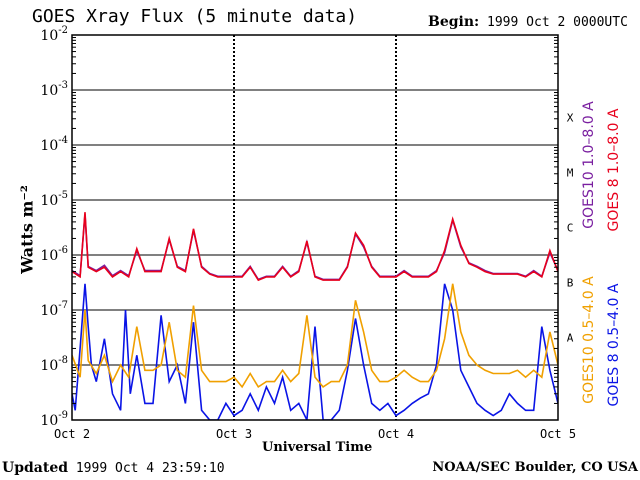 The image size is (640, 480). Describe the element at coordinates (195, 16) in the screenshot. I see `chart-title: GOES Xray Flux (5 minute data)` at that location.